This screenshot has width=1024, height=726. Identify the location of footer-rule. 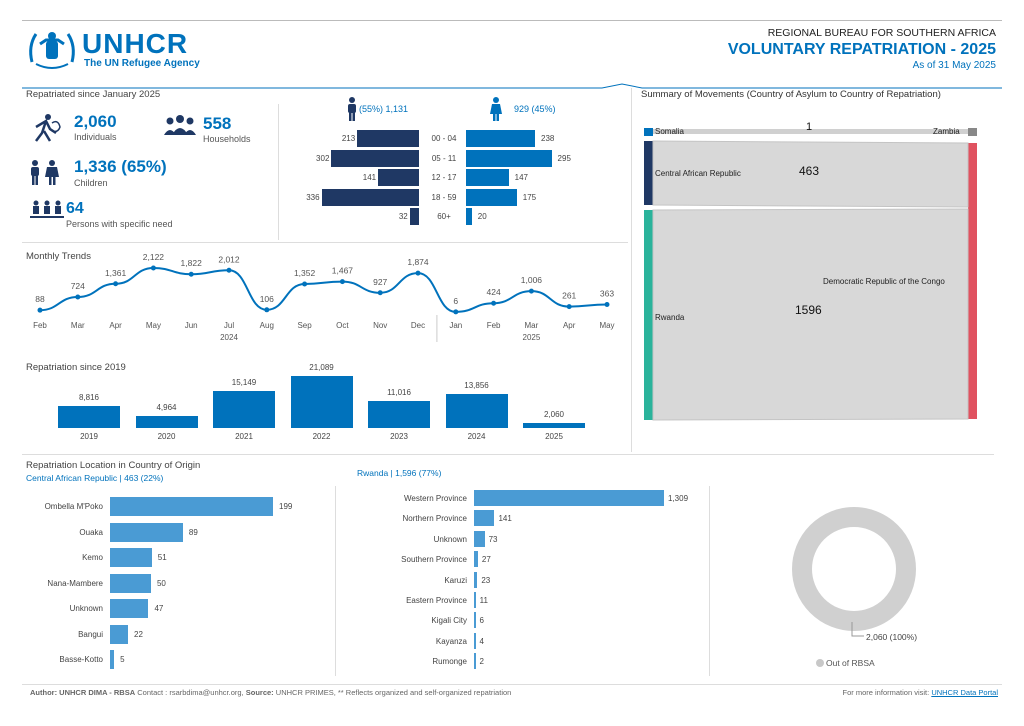
(512, 684).